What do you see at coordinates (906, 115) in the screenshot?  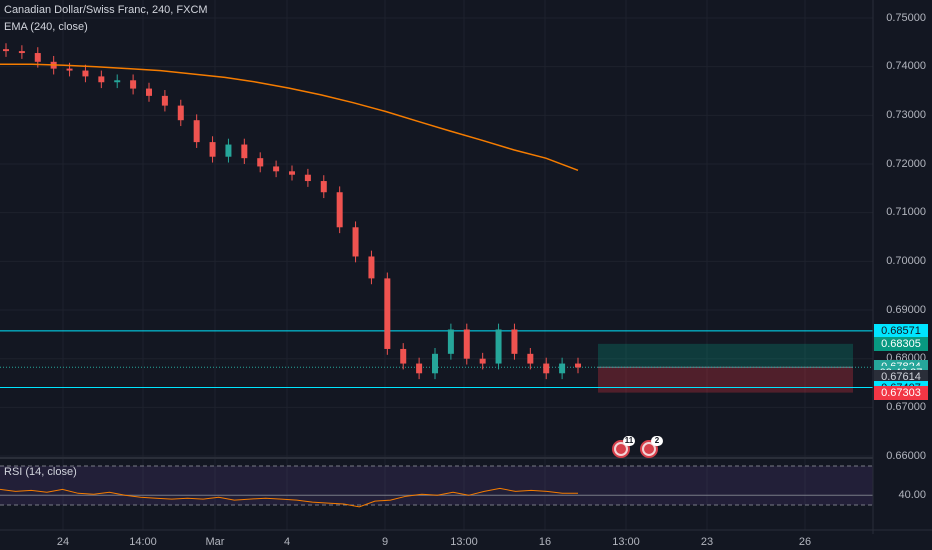 I see `price-tick: 0.73000` at bounding box center [906, 115].